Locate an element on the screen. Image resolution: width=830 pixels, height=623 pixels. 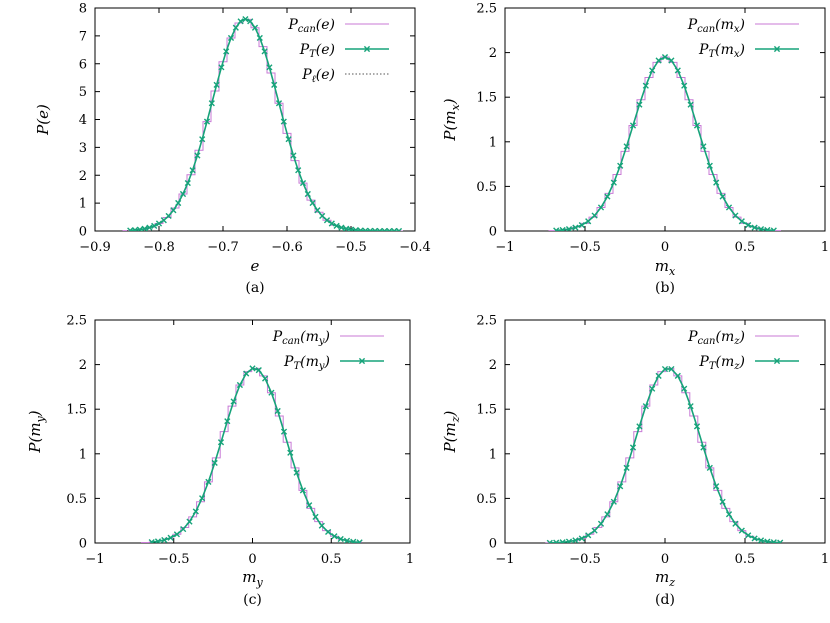
plot-frame is located at coordinates (252, 431).